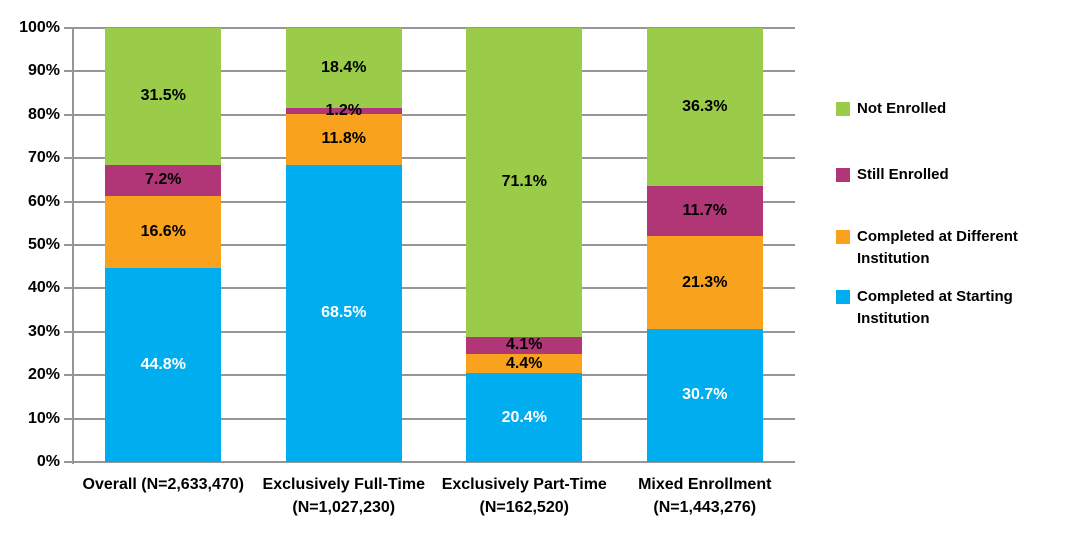 This screenshot has width=1066, height=538. Describe the element at coordinates (524, 484) in the screenshot. I see `x-axis-category-label-line: Exclusively Part-Time` at that location.